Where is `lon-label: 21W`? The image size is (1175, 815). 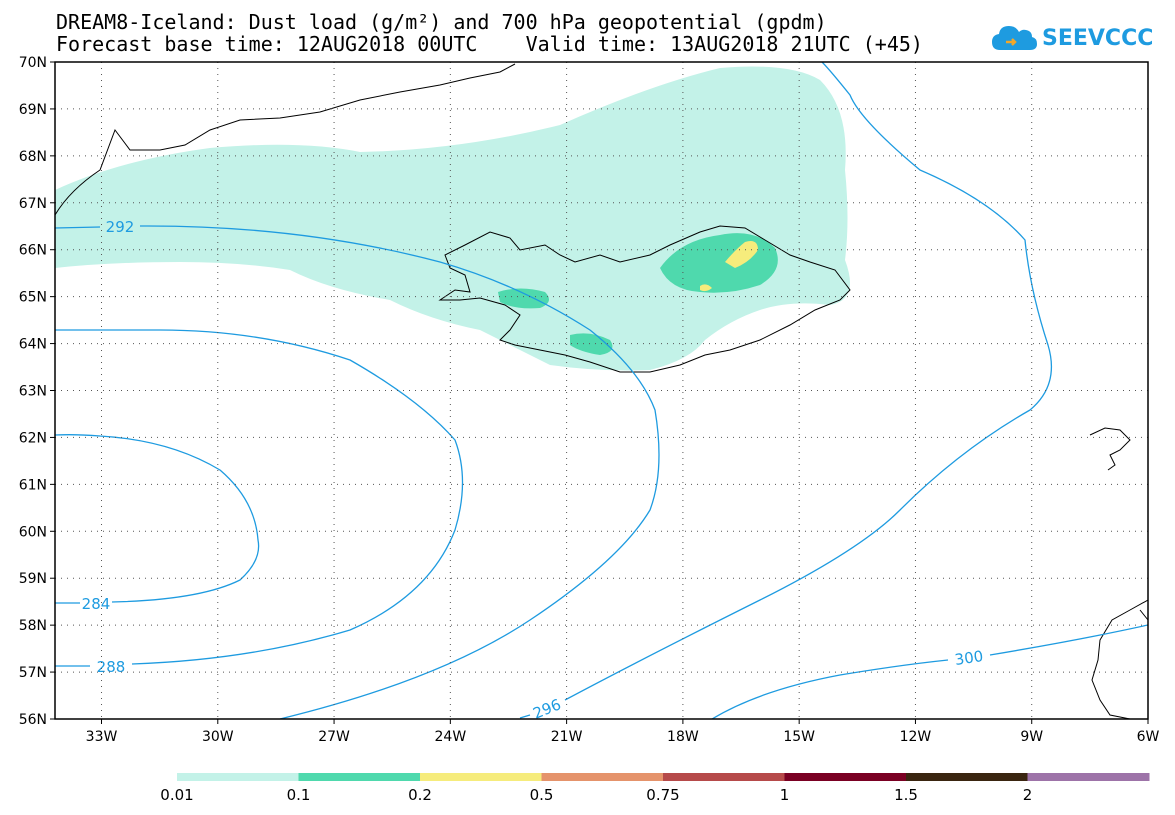 lon-label: 21W is located at coordinates (567, 737).